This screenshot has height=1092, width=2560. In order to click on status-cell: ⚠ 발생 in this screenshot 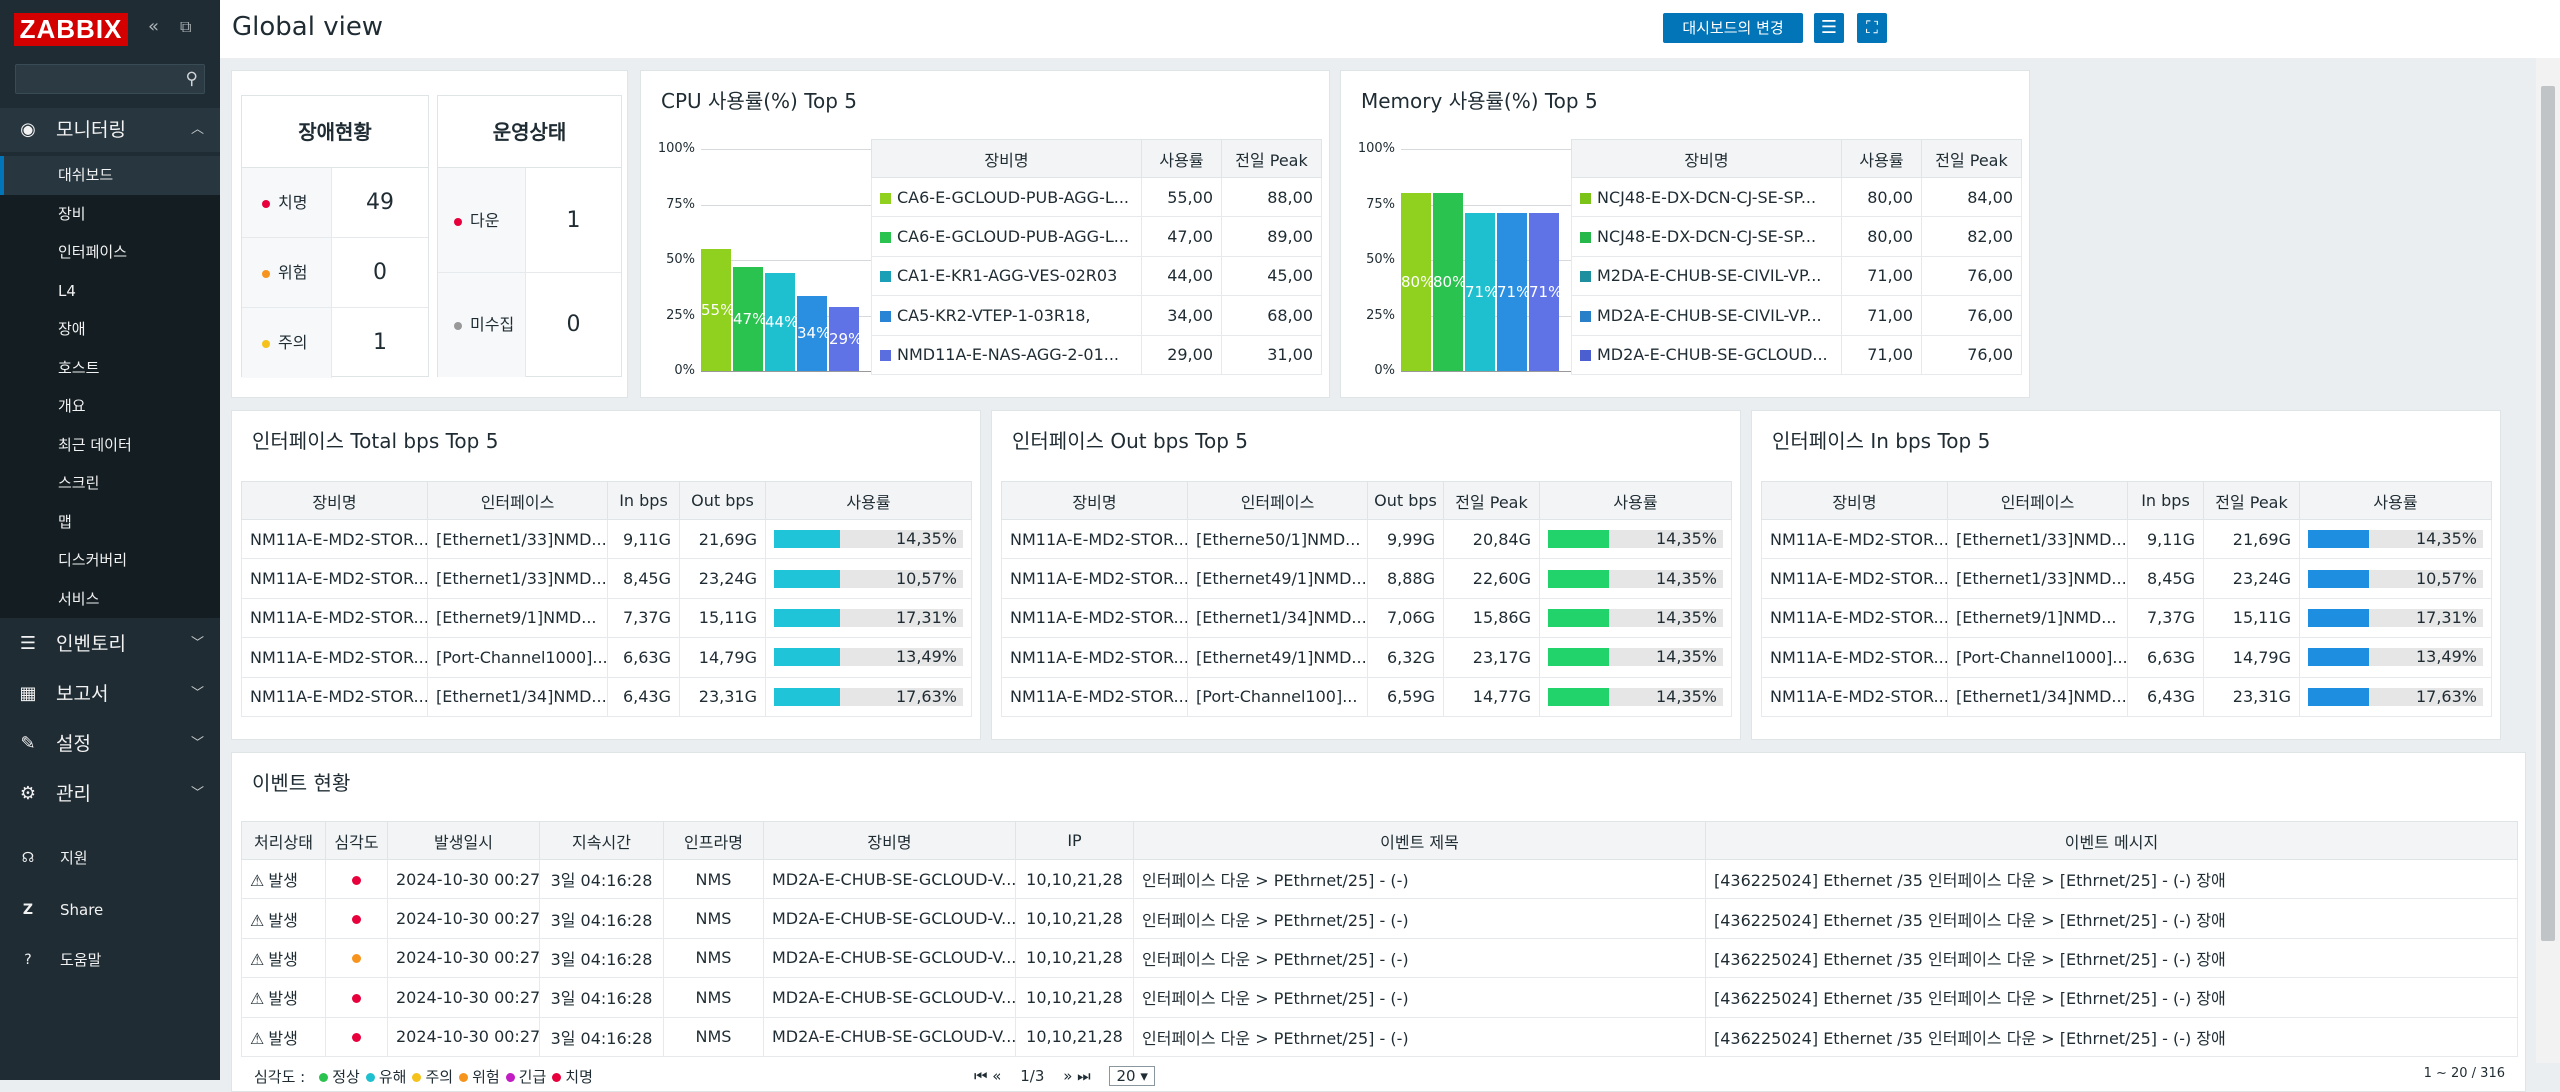, I will do `click(283, 997)`.